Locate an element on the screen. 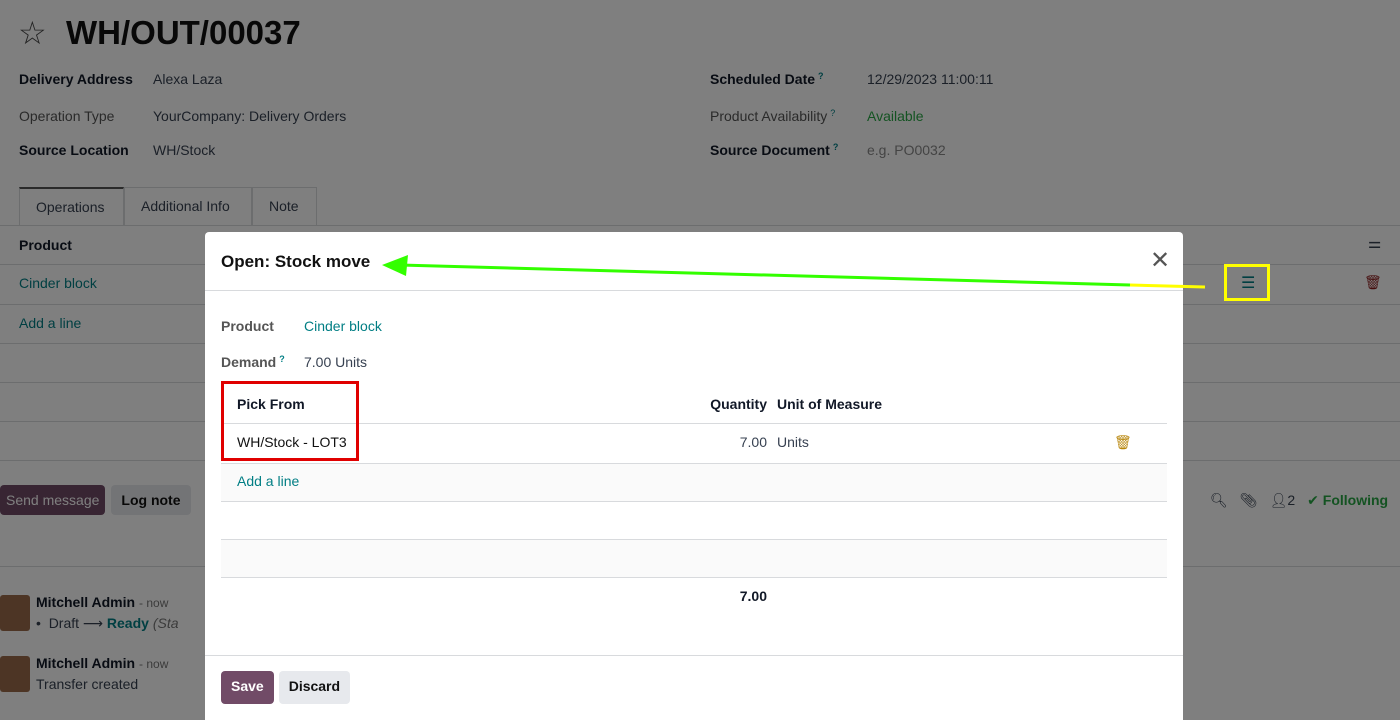 Image resolution: width=1400 pixels, height=720 pixels. demand-label: Demand? is located at coordinates (253, 362).